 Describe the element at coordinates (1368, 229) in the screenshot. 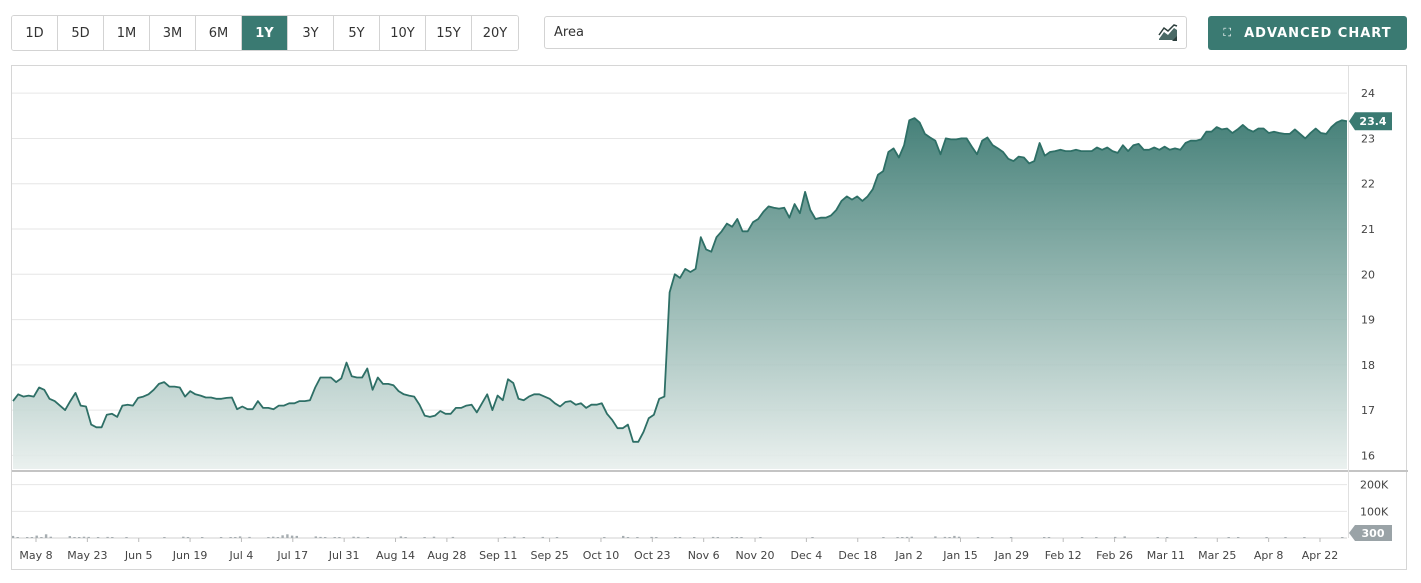

I see `price-tick-label: 21` at that location.